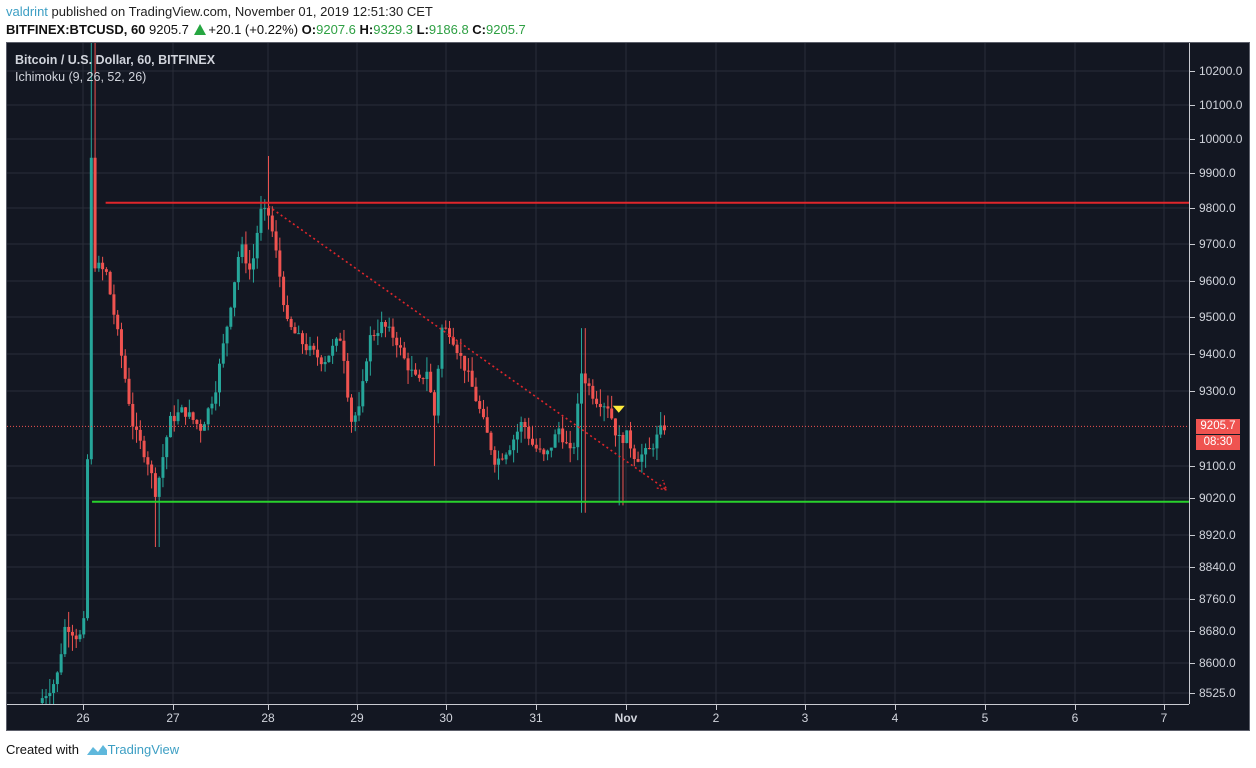  I want to click on close-label: C:, so click(479, 29).